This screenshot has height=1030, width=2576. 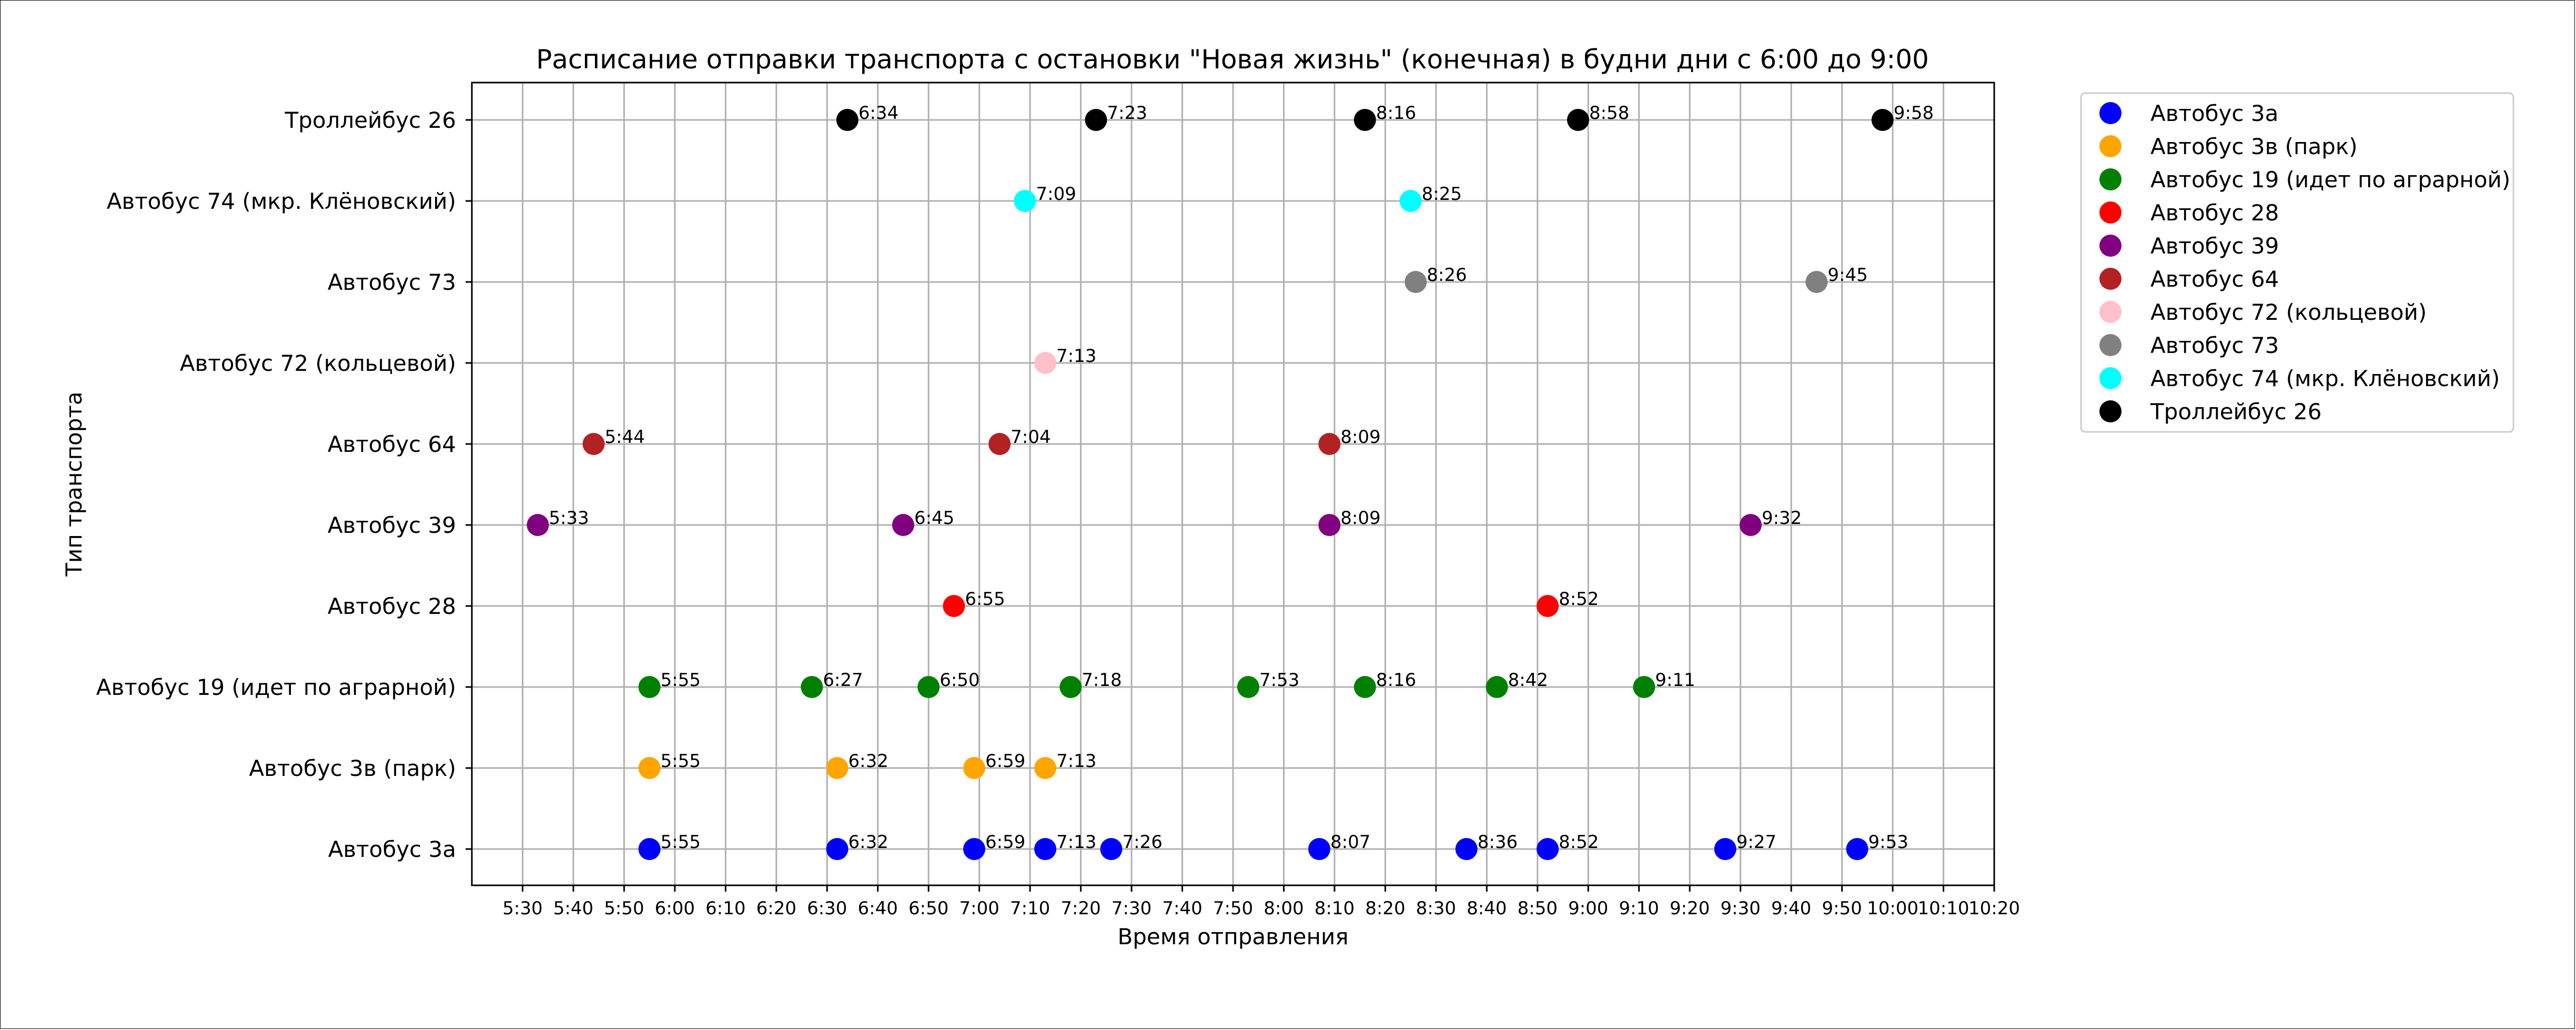 What do you see at coordinates (1579, 842) in the screenshot?
I see `data-label: 8:52` at bounding box center [1579, 842].